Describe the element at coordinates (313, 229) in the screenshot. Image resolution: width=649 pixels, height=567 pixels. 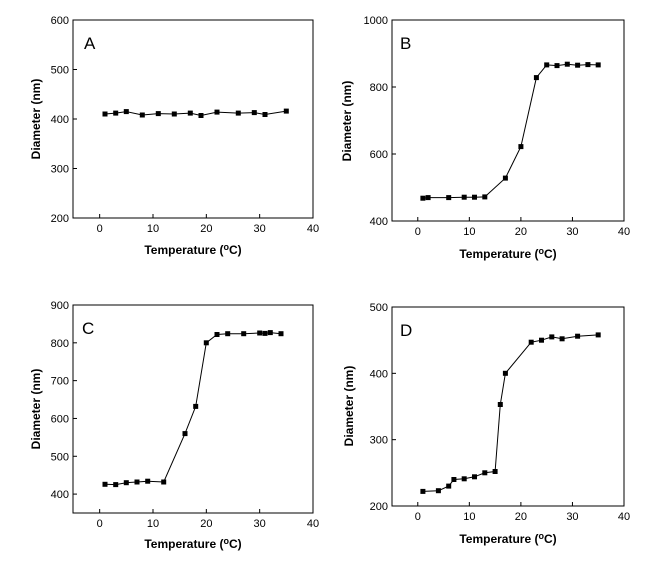
I see `x-tick-label-a: 40` at that location.